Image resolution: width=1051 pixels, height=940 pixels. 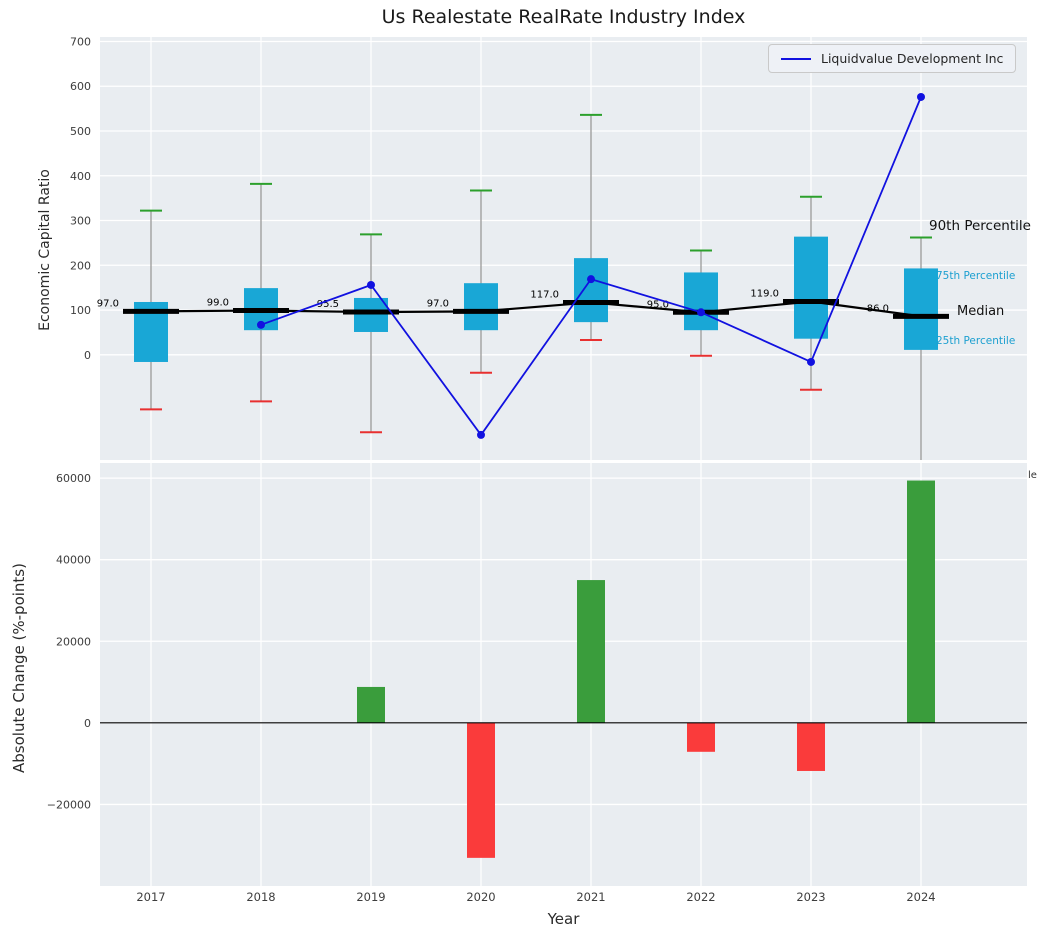 What do you see at coordinates (591, 651) in the screenshot?
I see `bar-2021` at bounding box center [591, 651].